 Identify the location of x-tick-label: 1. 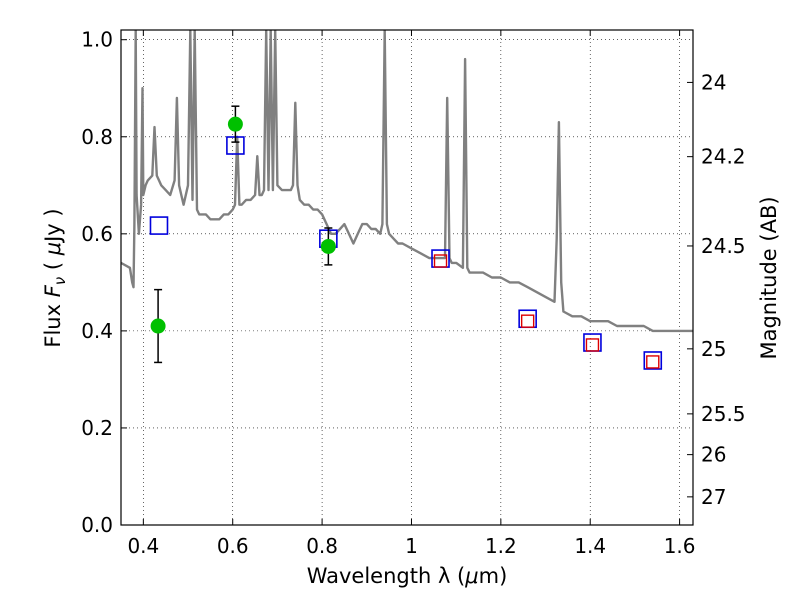
(411, 546).